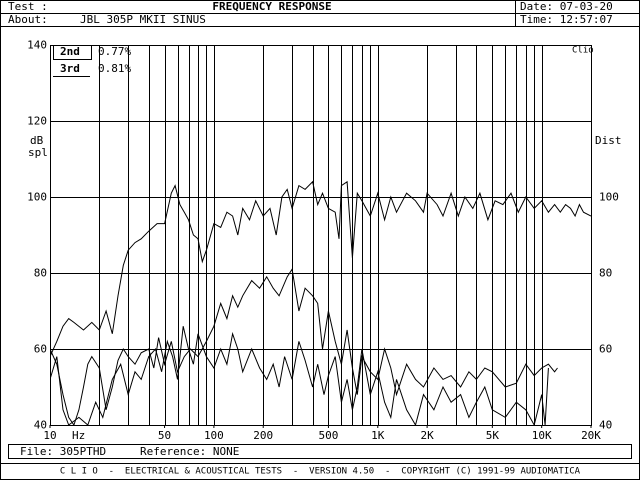 This screenshot has height=480, width=640. I want to click on y2-tick-label: 100, so click(609, 197).